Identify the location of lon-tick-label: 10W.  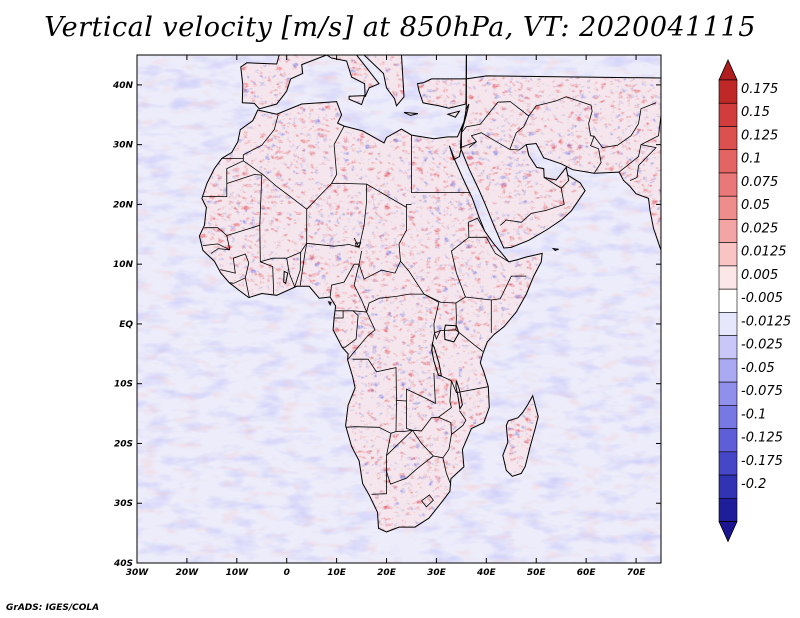
(238, 573).